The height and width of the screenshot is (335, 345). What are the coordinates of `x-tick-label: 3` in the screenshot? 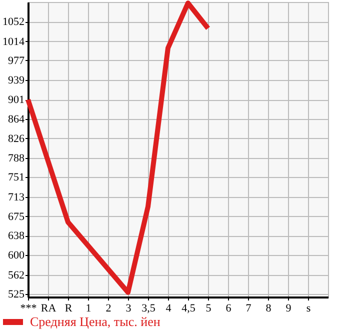 It's located at (129, 308).